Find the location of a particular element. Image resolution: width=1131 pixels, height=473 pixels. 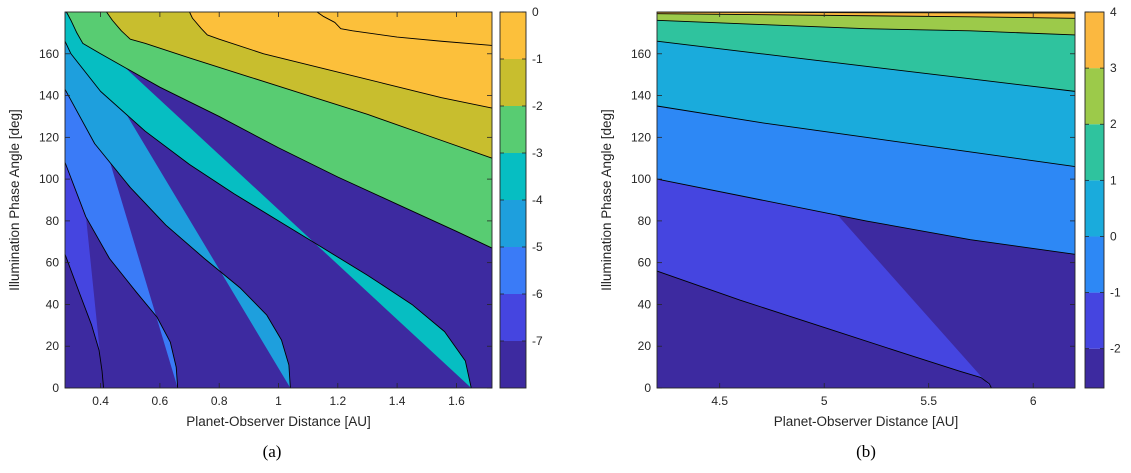

colorbar-tick-label: 4 is located at coordinates (1113, 12).